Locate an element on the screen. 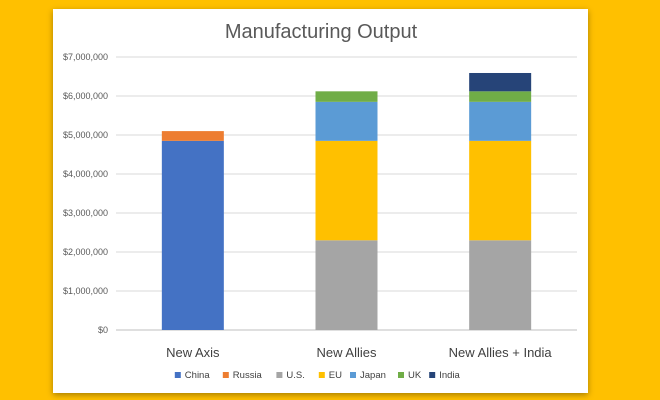  y-tick-label: $5,000,000 is located at coordinates (85, 135).